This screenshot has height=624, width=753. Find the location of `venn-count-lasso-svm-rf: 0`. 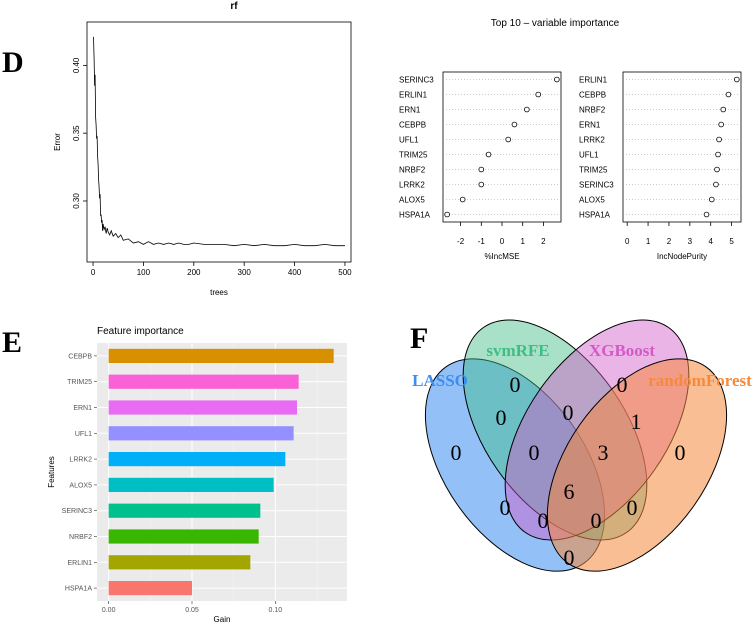

venn-count-lasso-svm-rf: 0 is located at coordinates (543, 520).